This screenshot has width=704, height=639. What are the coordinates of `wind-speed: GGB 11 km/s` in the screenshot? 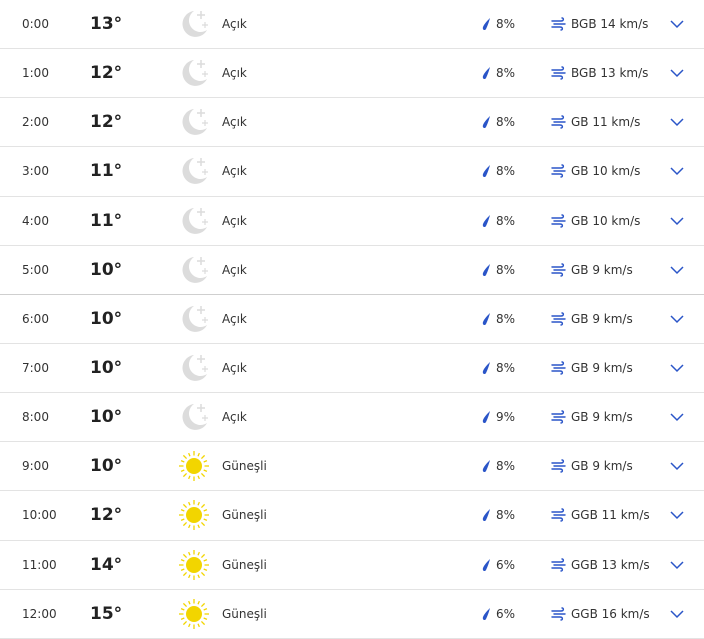 It's located at (610, 515).